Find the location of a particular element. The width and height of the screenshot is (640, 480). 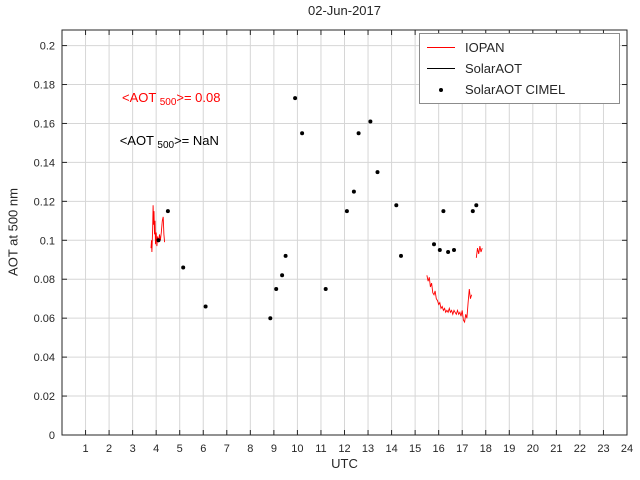

annotation-1: <AOT 500>= NaN is located at coordinates (169, 142).